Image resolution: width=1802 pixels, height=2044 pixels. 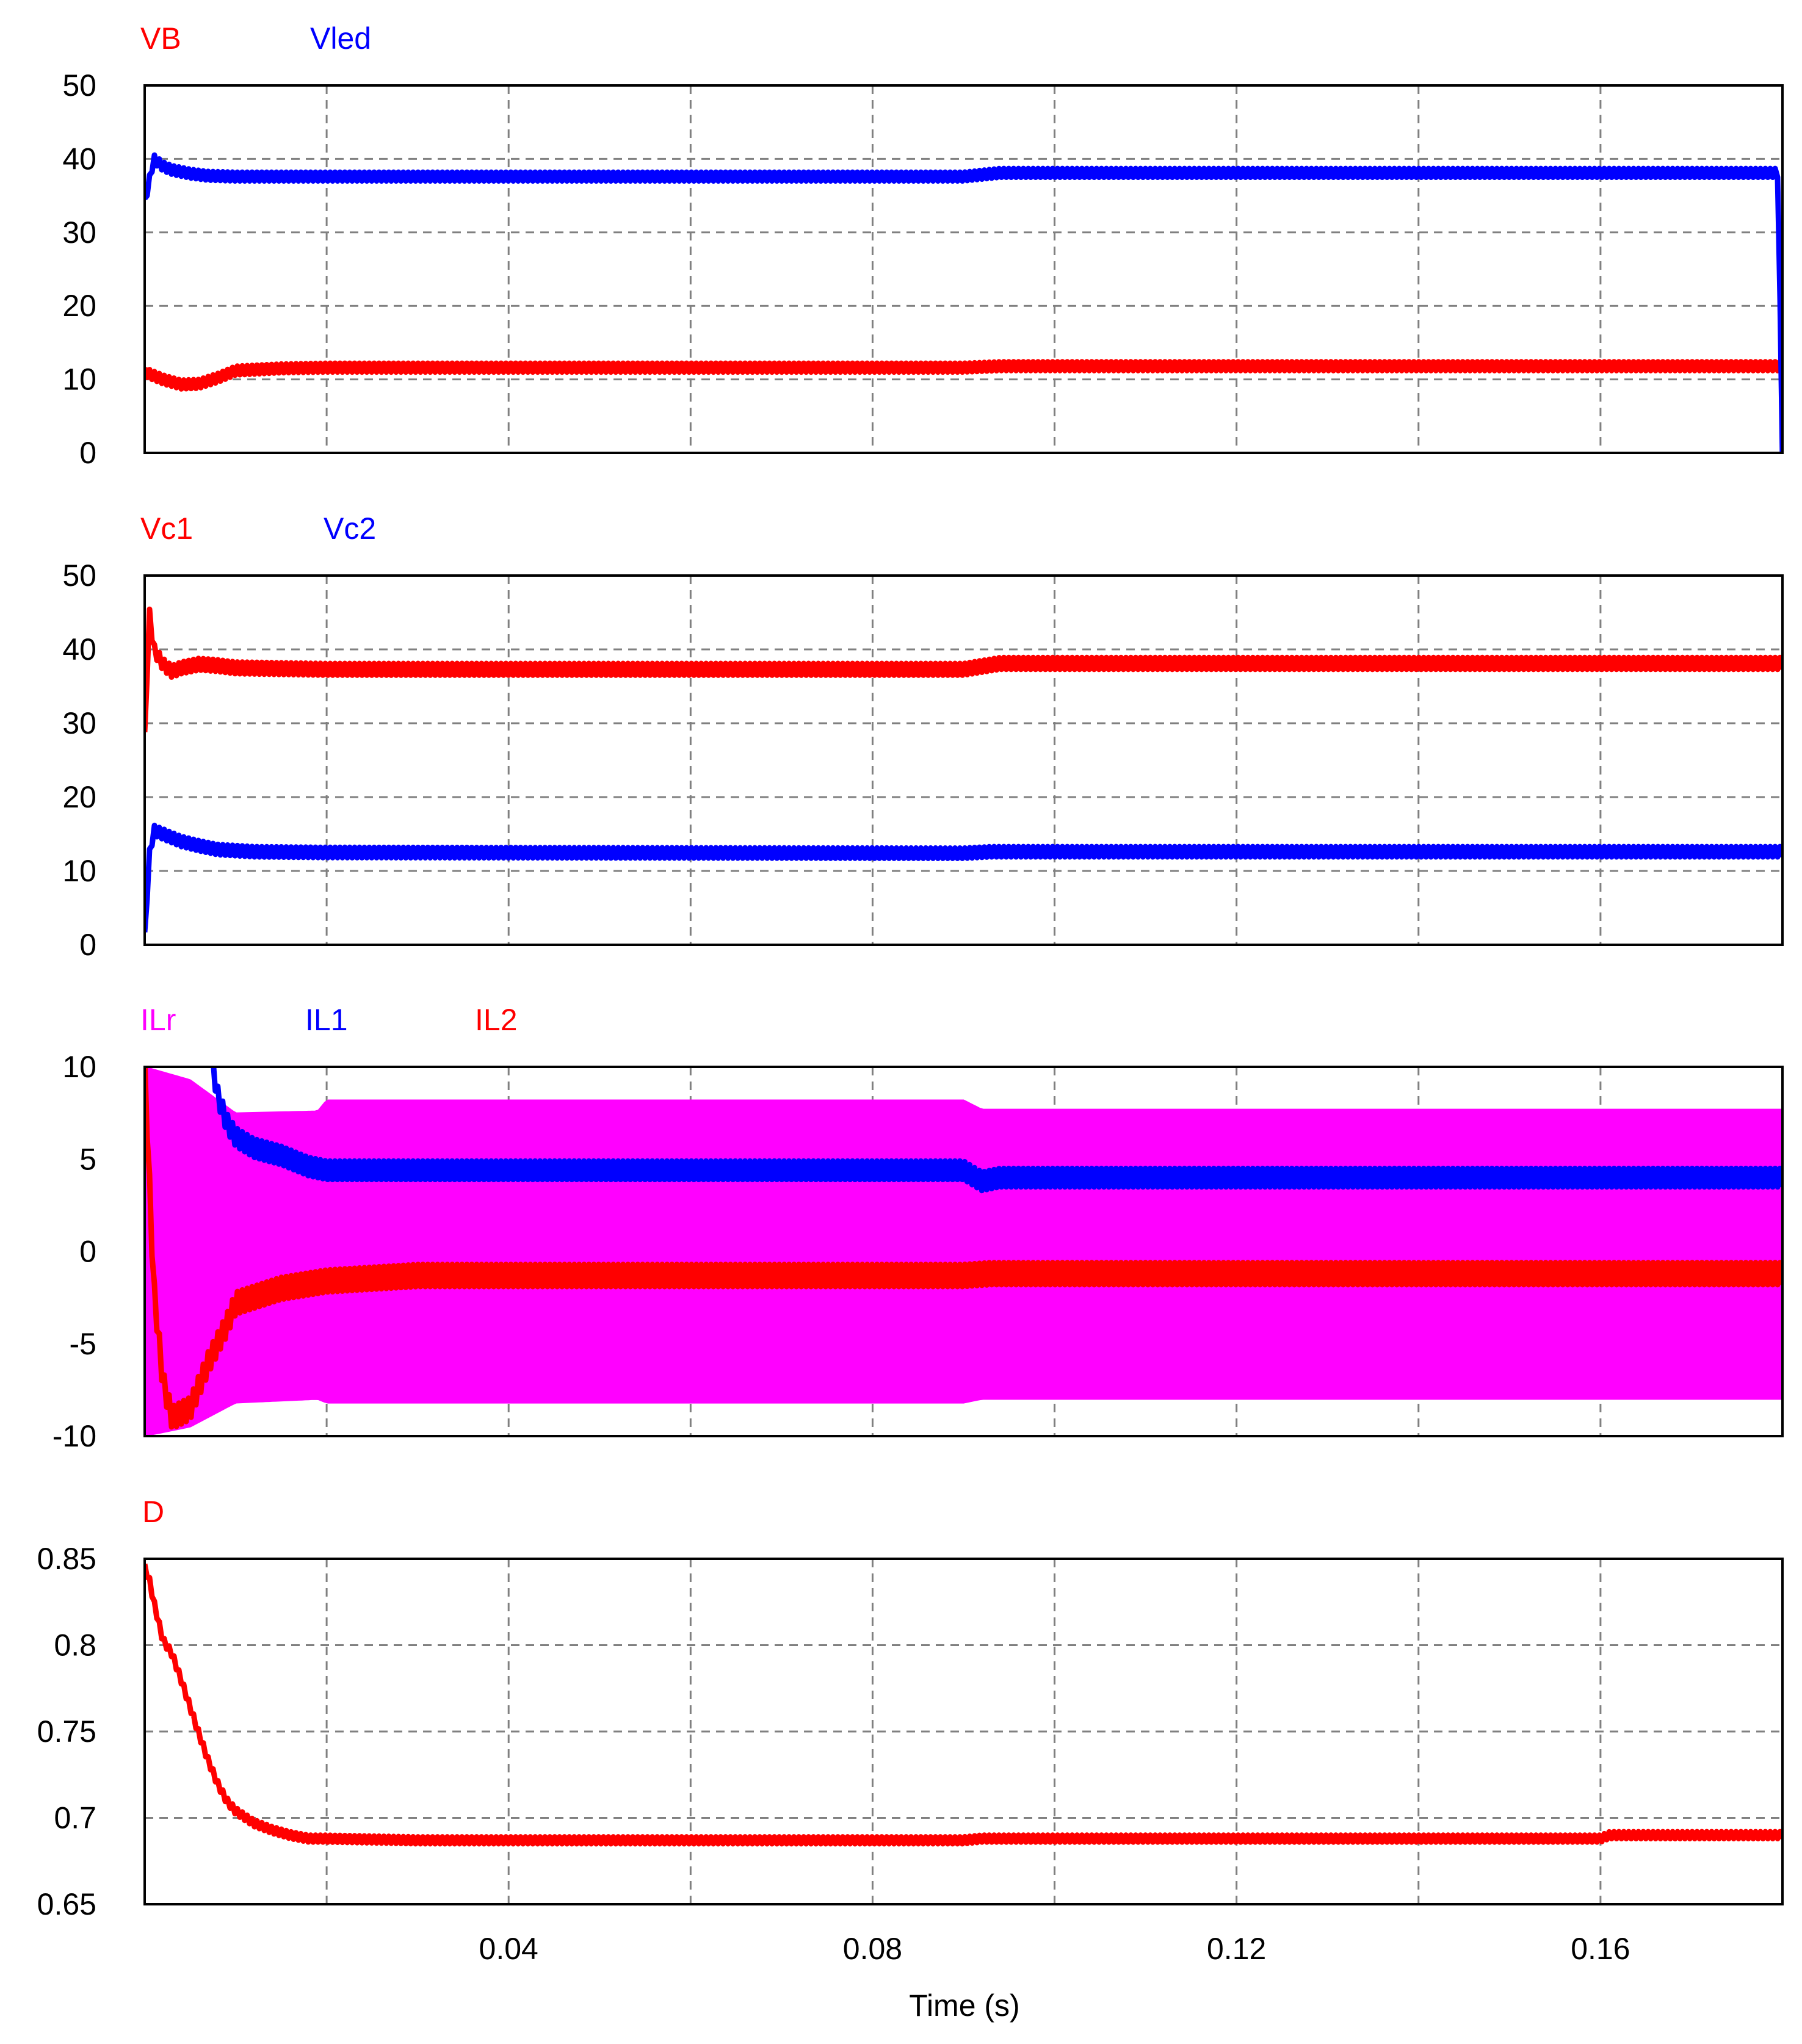 I want to click on series-vled-line, so click(x=963, y=302).